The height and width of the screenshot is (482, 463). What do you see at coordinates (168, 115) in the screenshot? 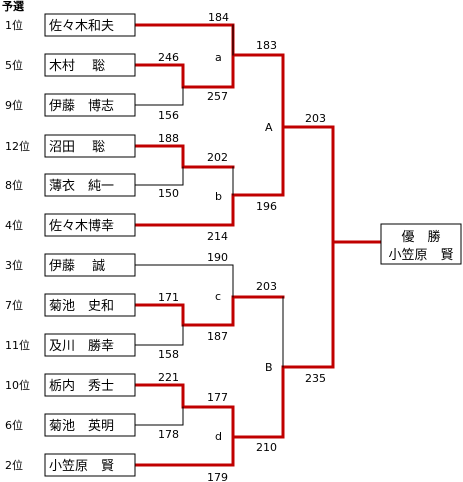
I see `score-label: 156` at bounding box center [168, 115].